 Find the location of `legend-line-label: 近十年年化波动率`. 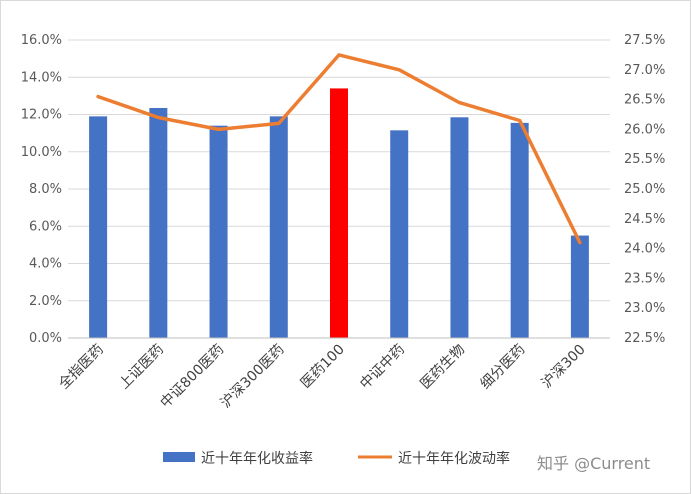

legend-line-label: 近十年年化波动率 is located at coordinates (454, 458).